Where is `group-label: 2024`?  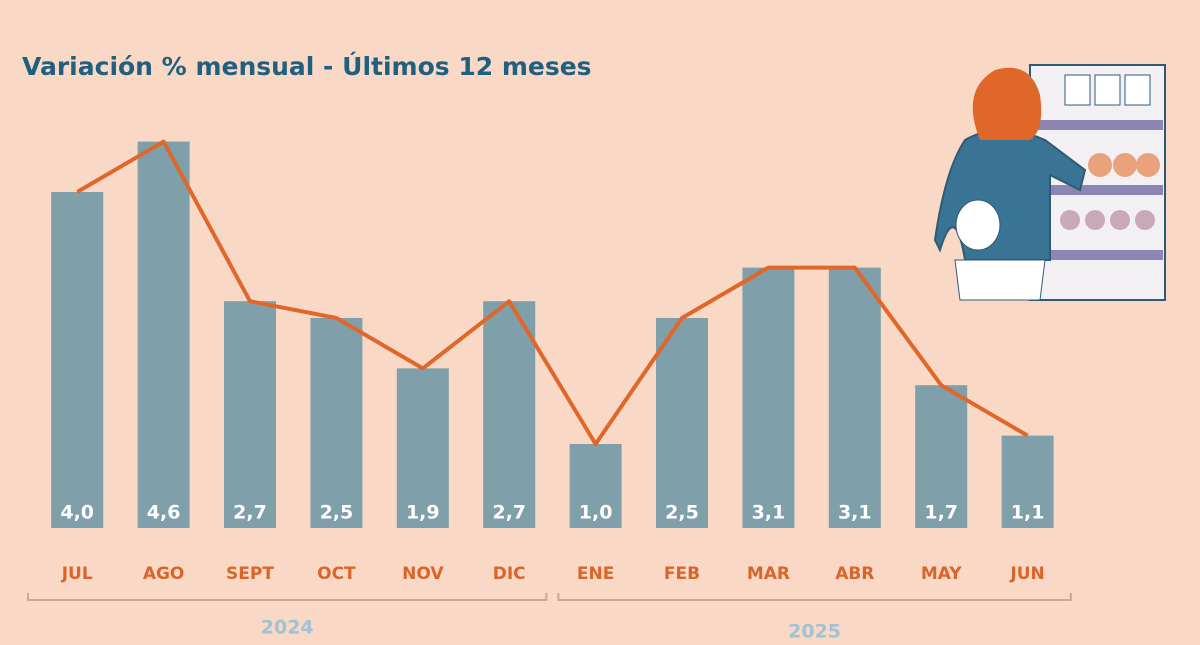 group-label: 2024 is located at coordinates (287, 628).